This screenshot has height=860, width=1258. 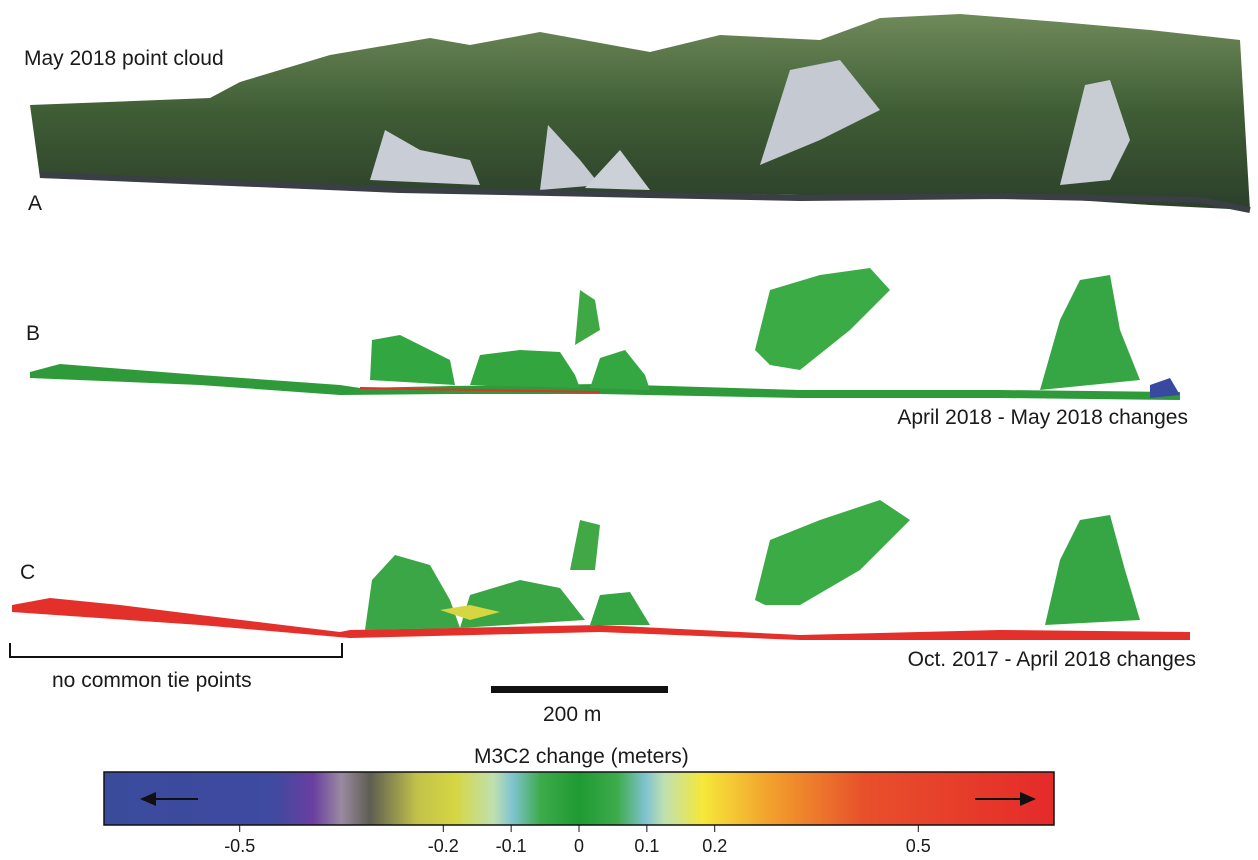 What do you see at coordinates (579, 828) in the screenshot?
I see `colorbar-ticks` at bounding box center [579, 828].